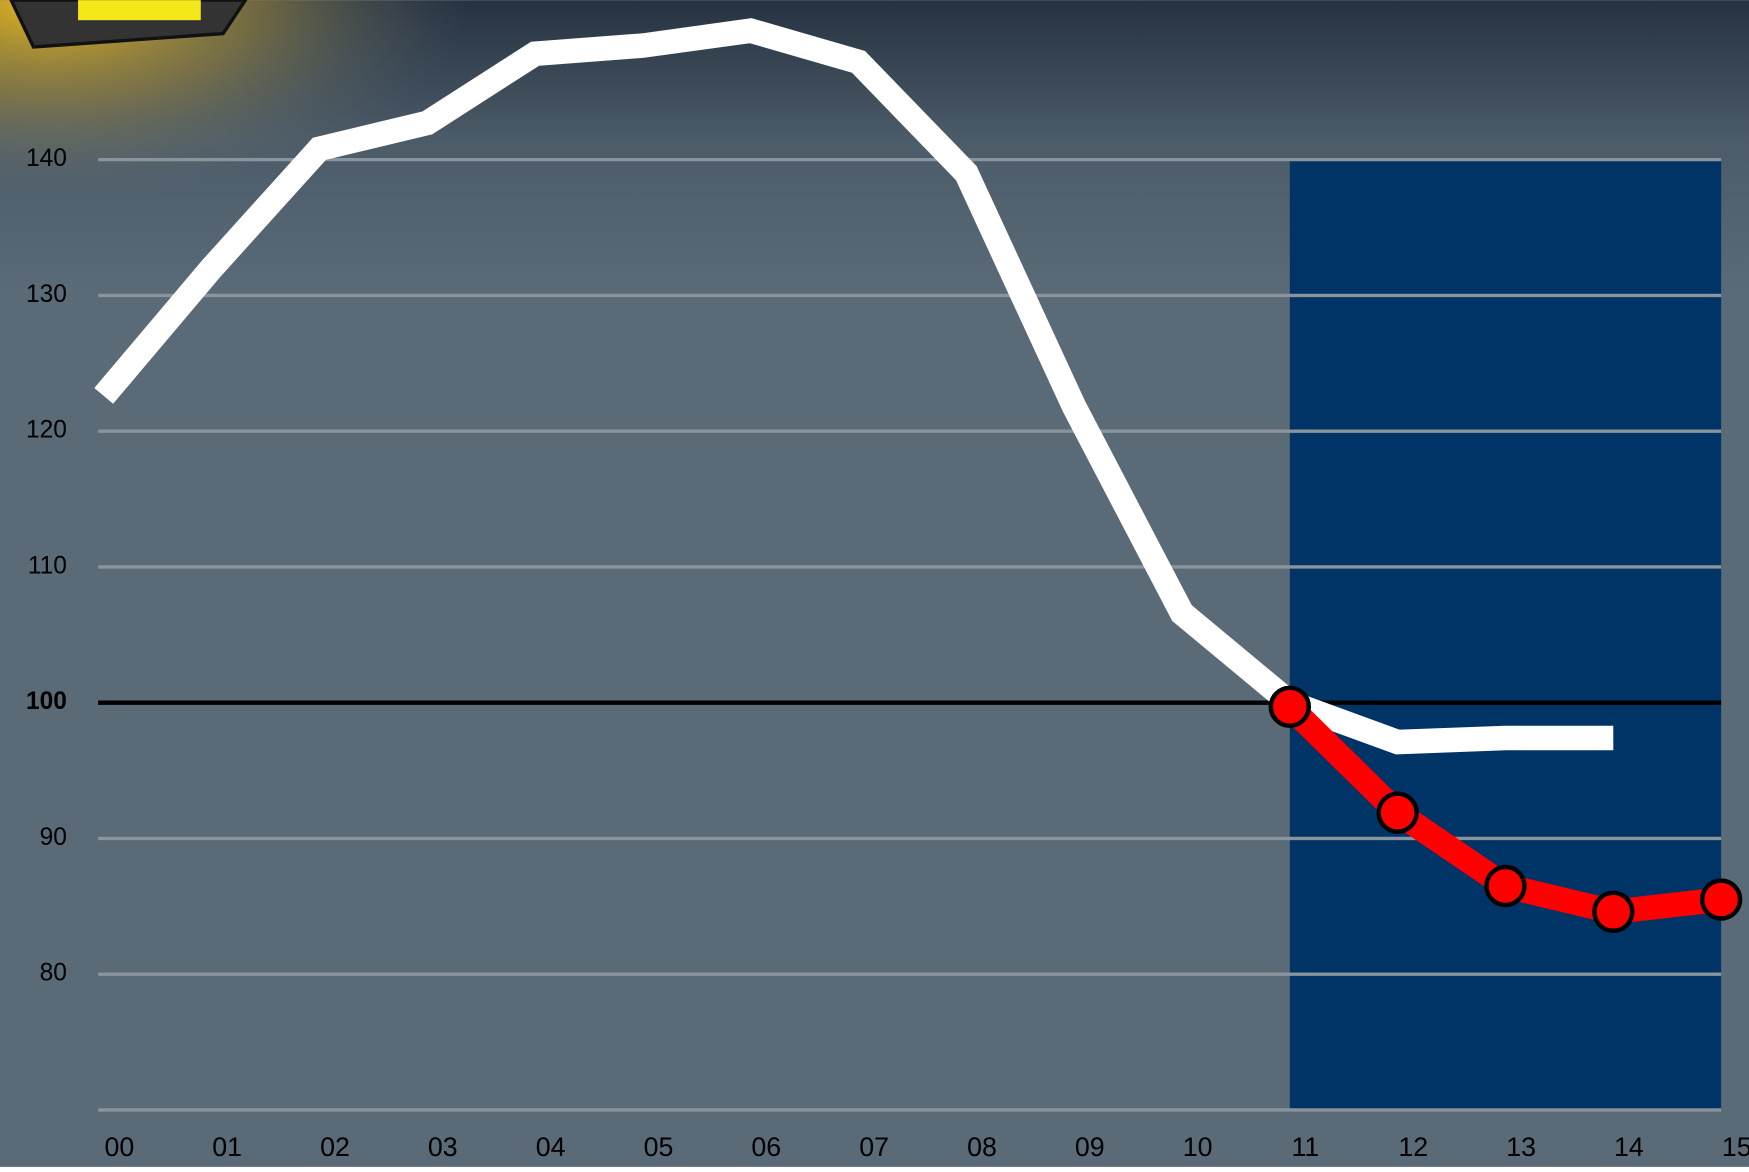 The image size is (1749, 1172). Describe the element at coordinates (1090, 1147) in the screenshot. I see `x-tick-label: 09` at that location.